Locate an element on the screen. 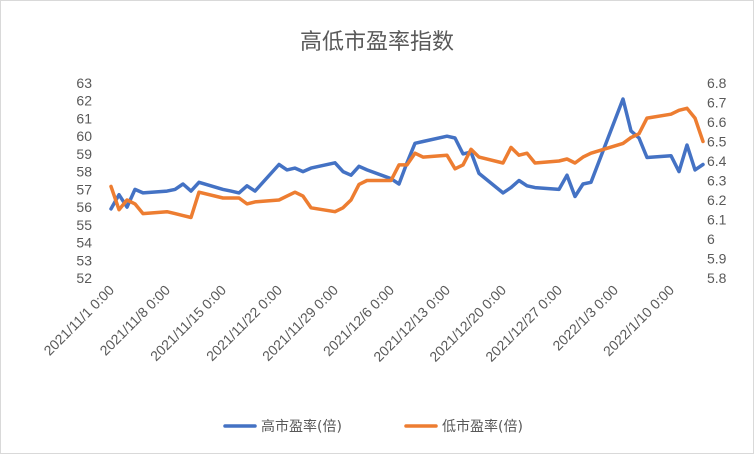 Image resolution: width=754 pixels, height=454 pixels. right-tick-label: 6 is located at coordinates (711, 239).